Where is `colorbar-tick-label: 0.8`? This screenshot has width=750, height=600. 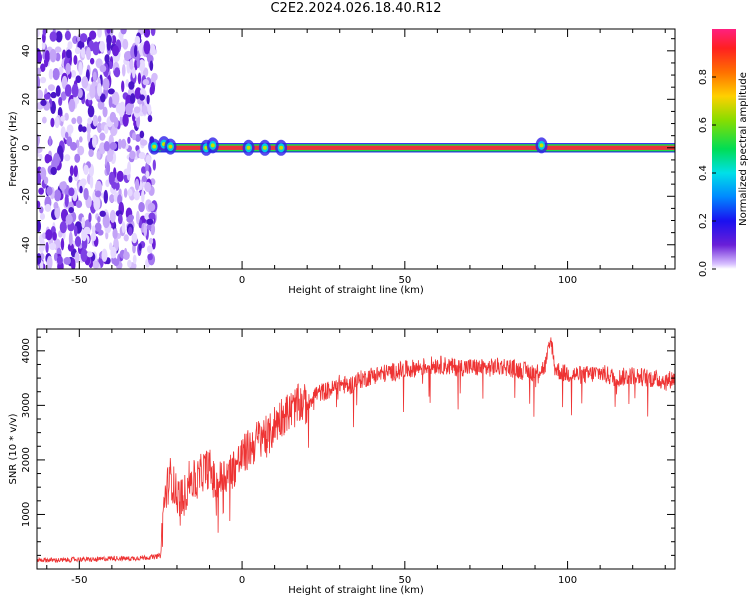 colorbar-tick-label: 0.8 is located at coordinates (703, 77).